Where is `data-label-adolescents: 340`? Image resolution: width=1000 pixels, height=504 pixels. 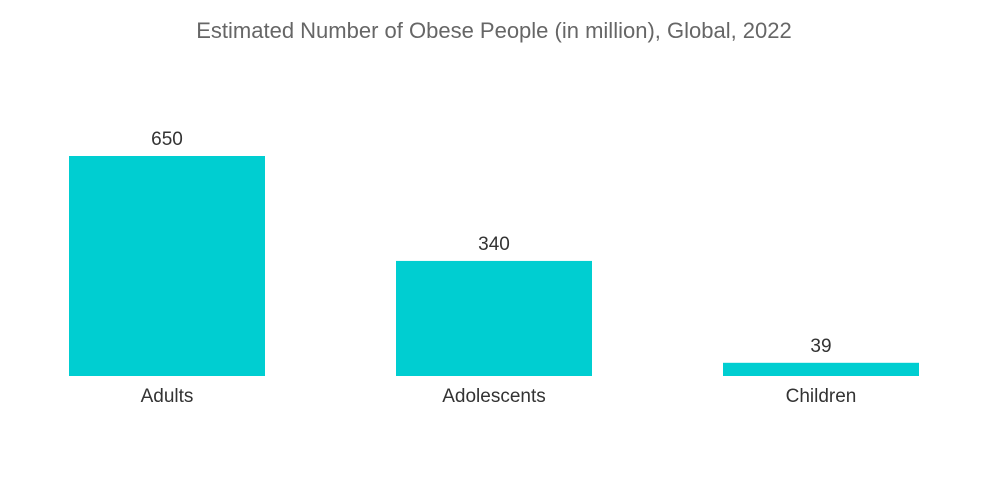 data-label-adolescents: 340 is located at coordinates (494, 244).